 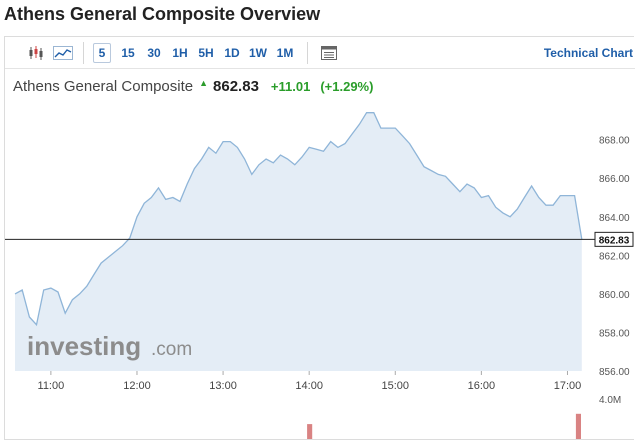 I want to click on table-glyph, so click(x=329, y=53).